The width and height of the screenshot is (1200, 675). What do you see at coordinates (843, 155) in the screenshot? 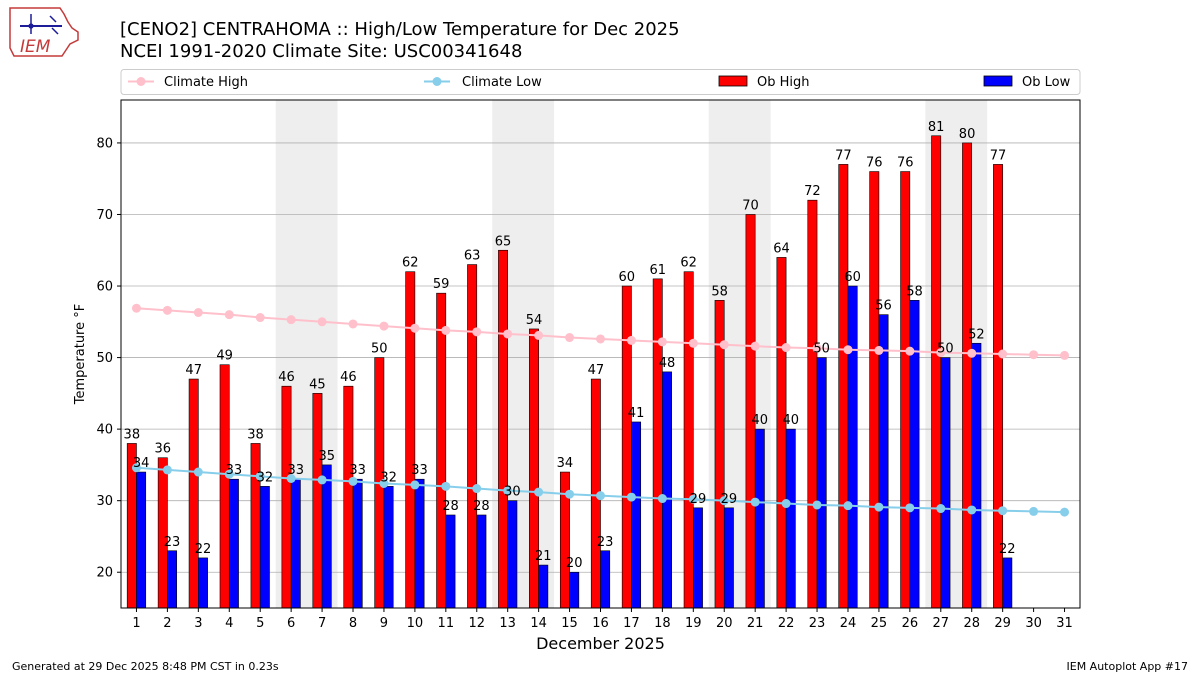
I see `ob-high-value-label: 77` at bounding box center [843, 155].